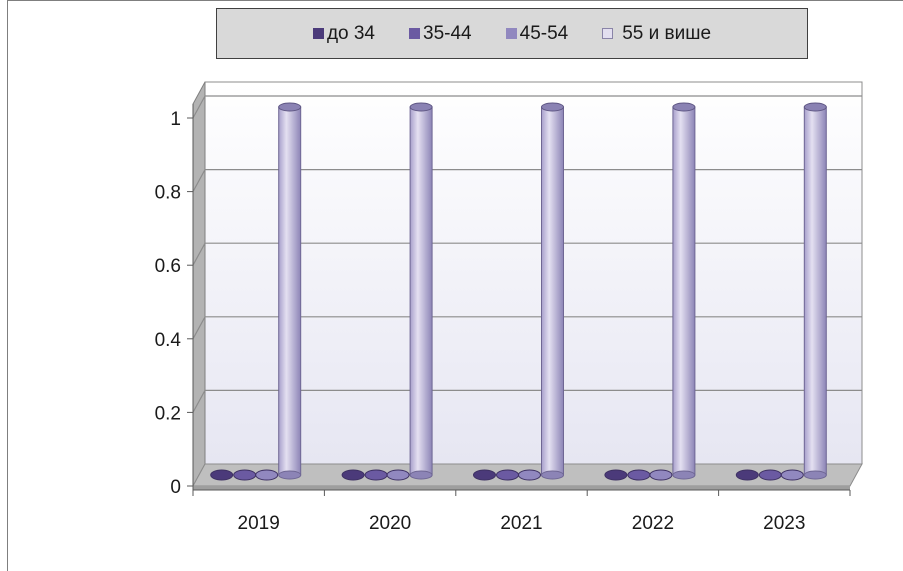 This screenshot has width=903, height=571. Describe the element at coordinates (521, 511) in the screenshot. I see `x-axis-ticks: 2019 2020 2021 2022 2023` at that location.